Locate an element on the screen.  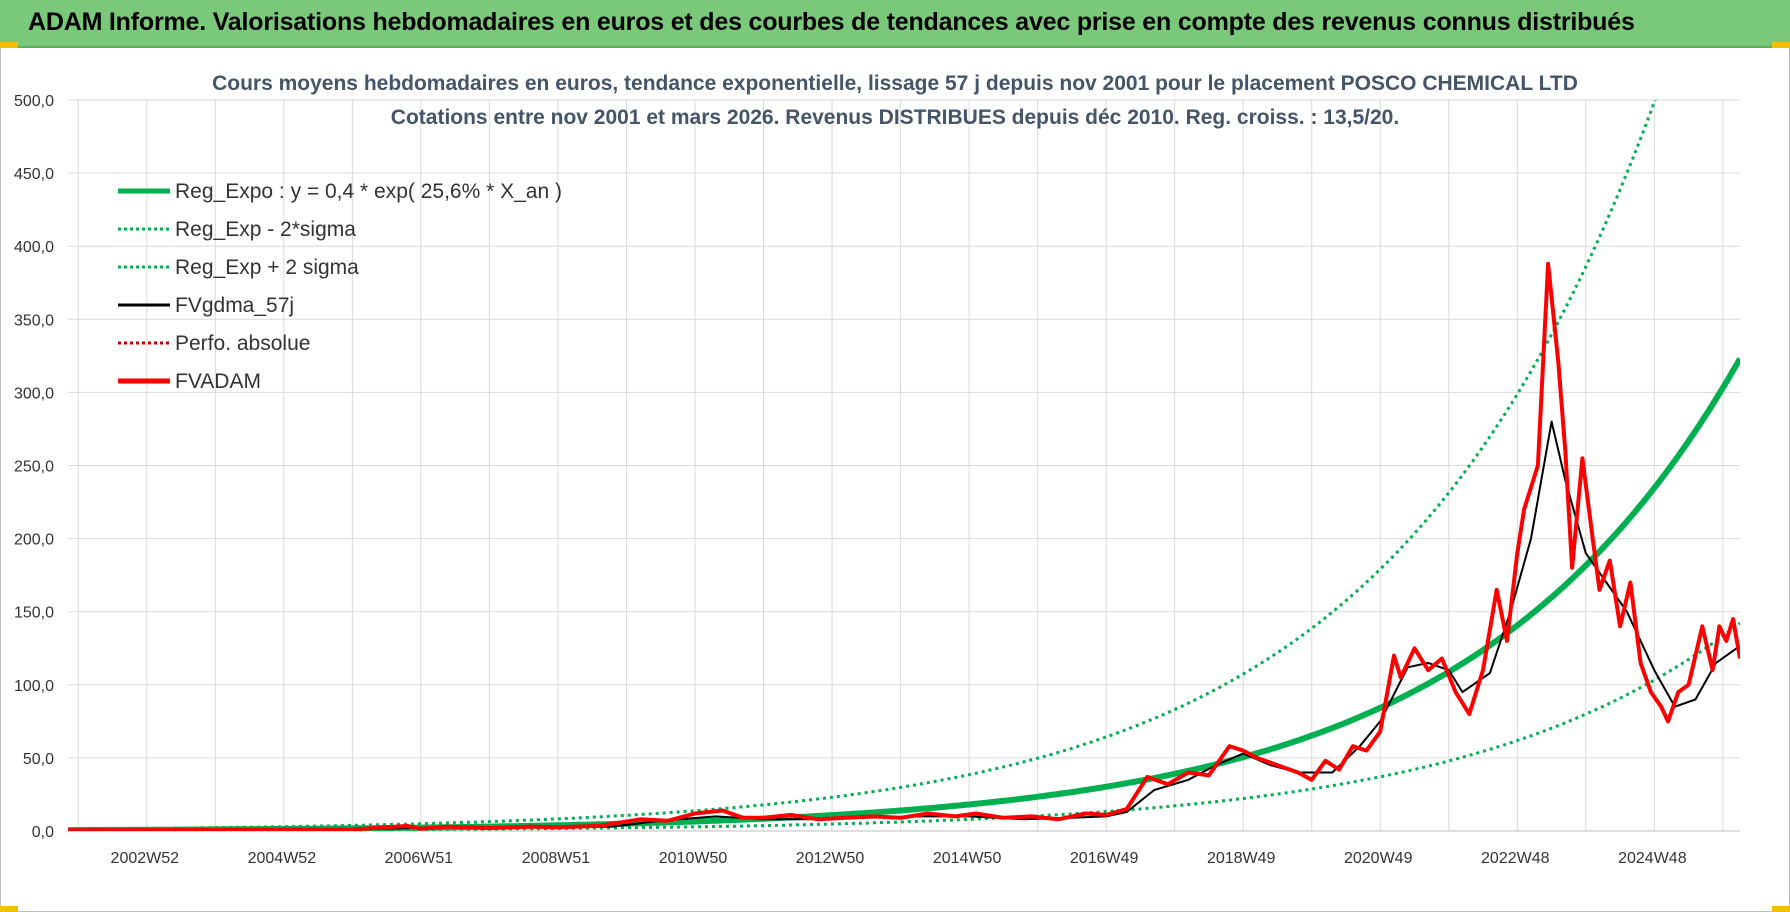
x-tick-label: 2020W49 is located at coordinates (1378, 858).